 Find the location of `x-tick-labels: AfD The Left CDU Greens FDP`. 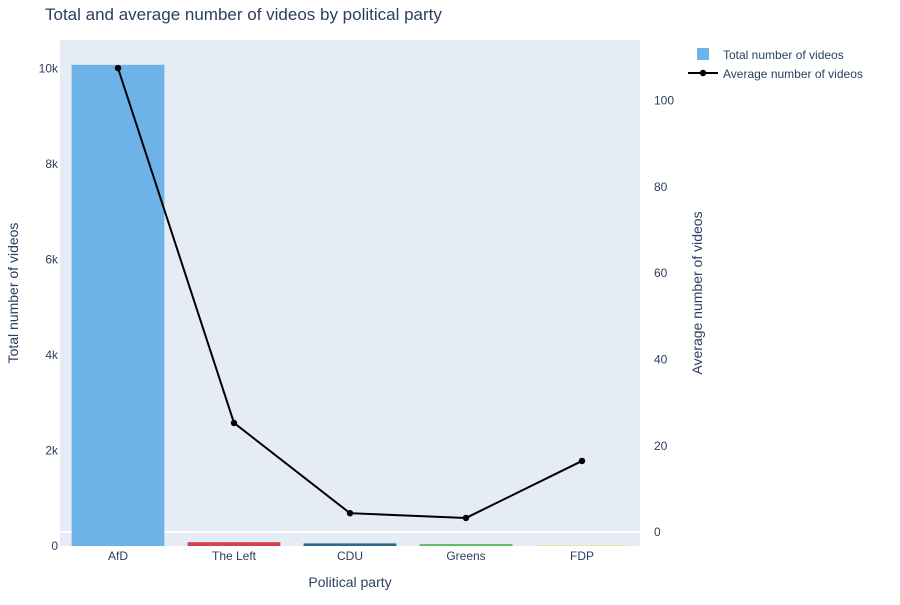

x-tick-labels: AfD The Left CDU Greens FDP is located at coordinates (351, 556).